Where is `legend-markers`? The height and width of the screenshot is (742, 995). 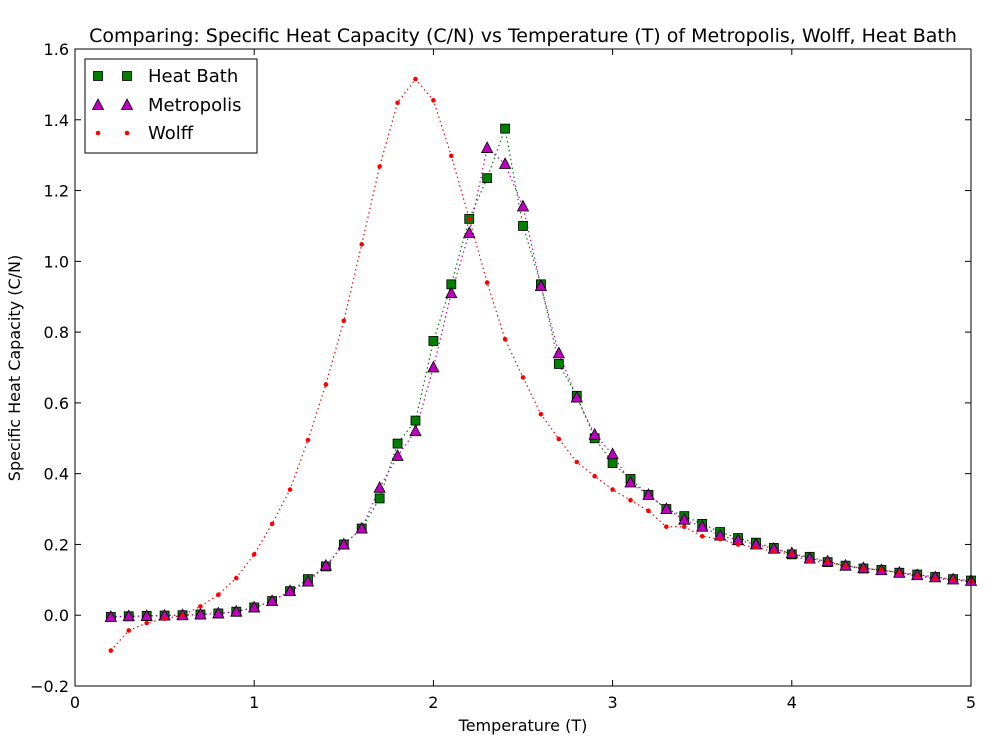 legend-markers is located at coordinates (112, 103).